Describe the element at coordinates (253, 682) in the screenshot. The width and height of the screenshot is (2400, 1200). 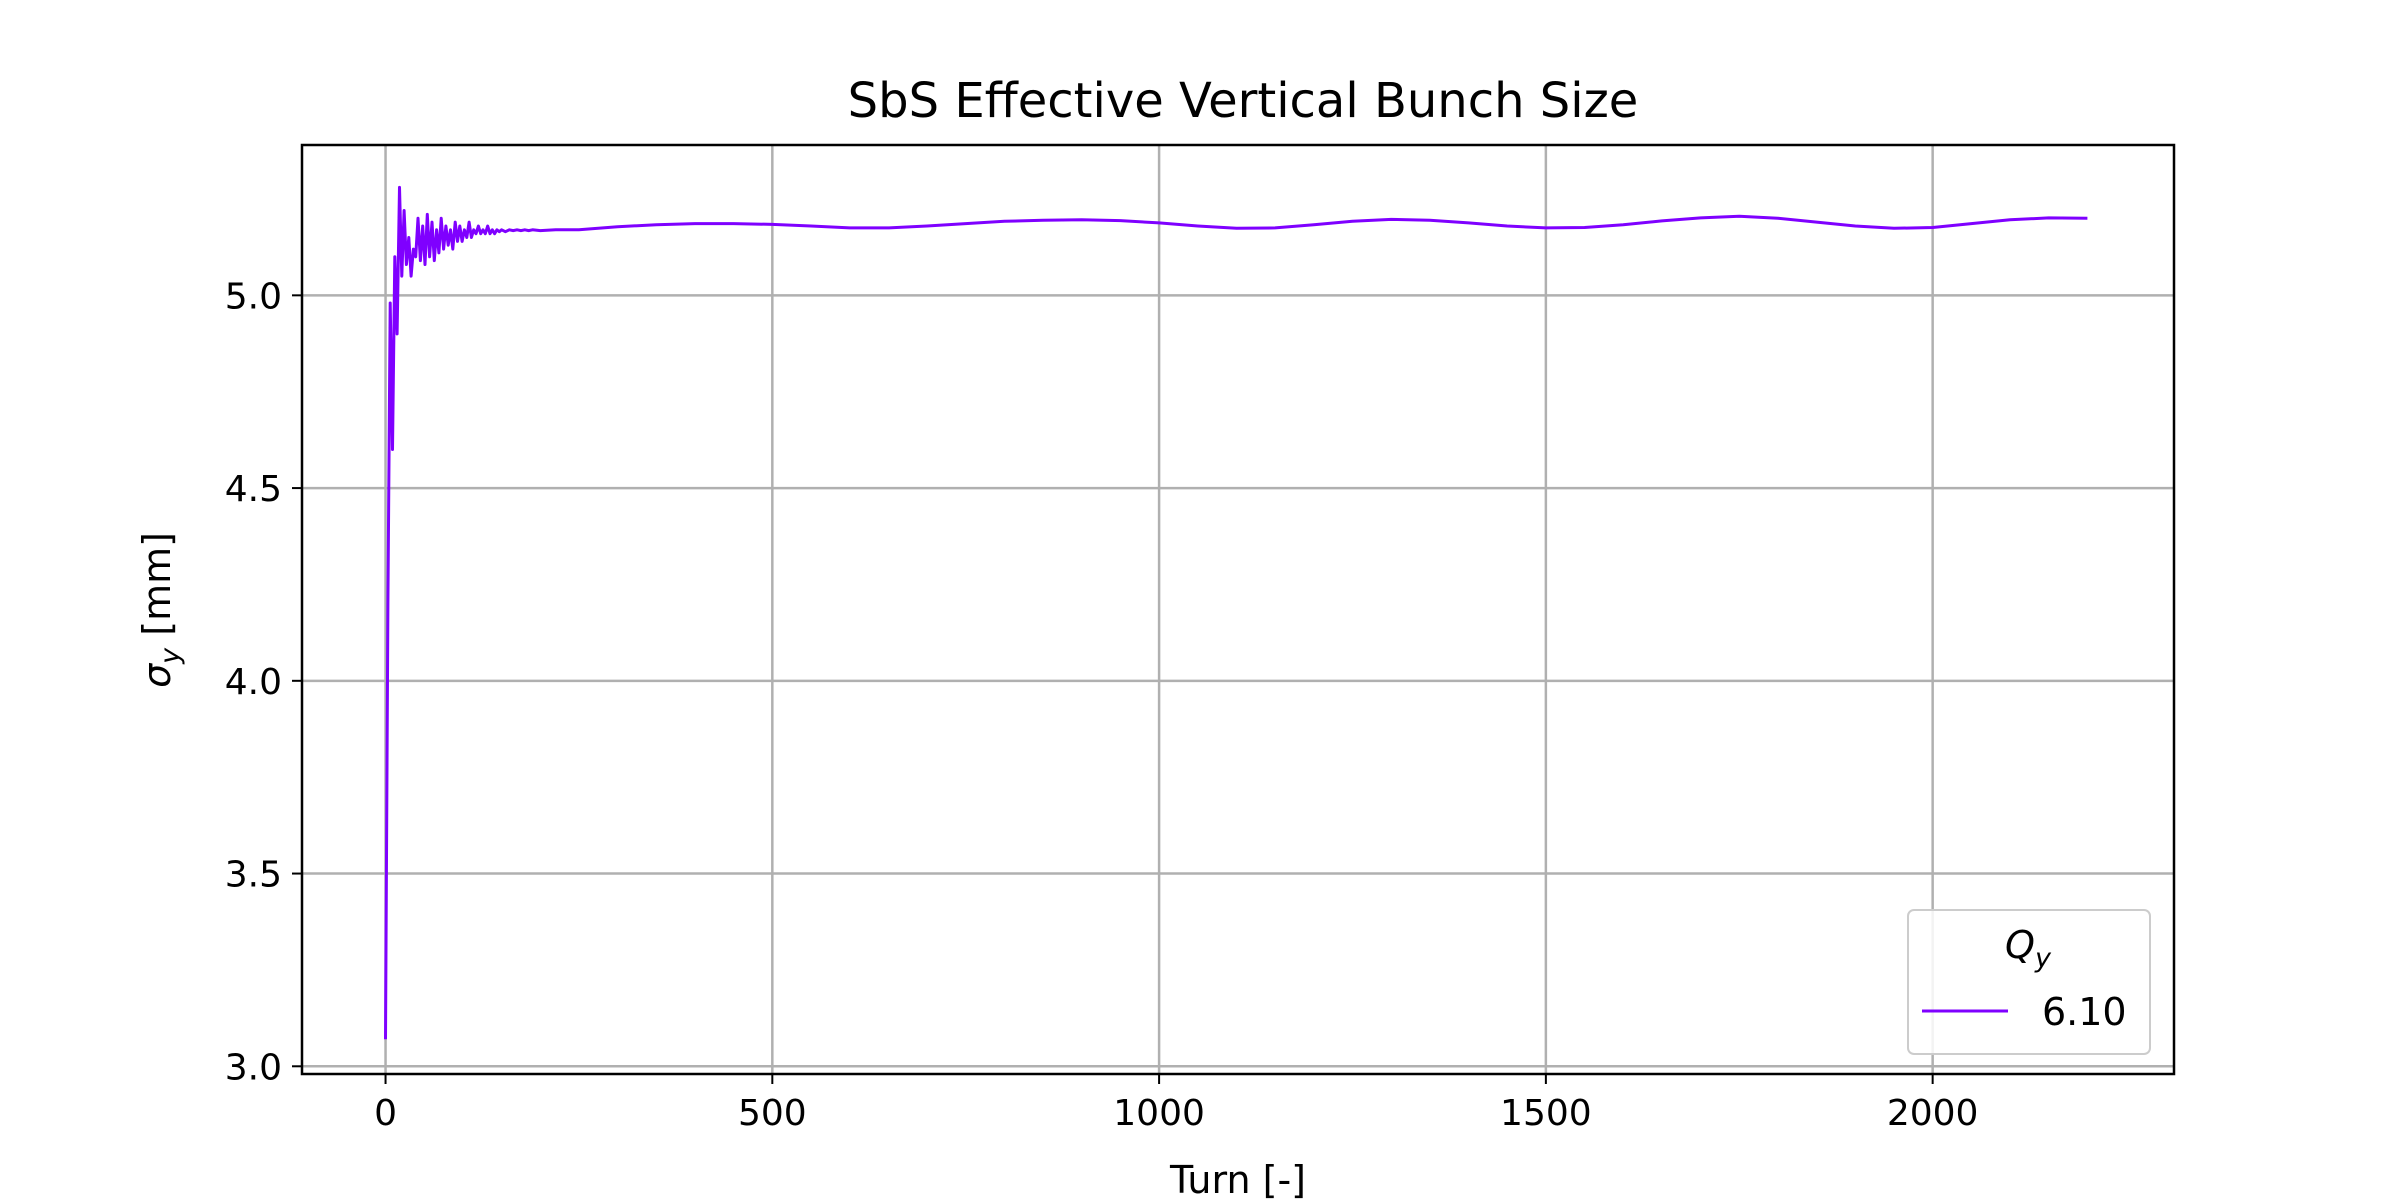
I see `y-tick-label: 4.0` at that location.